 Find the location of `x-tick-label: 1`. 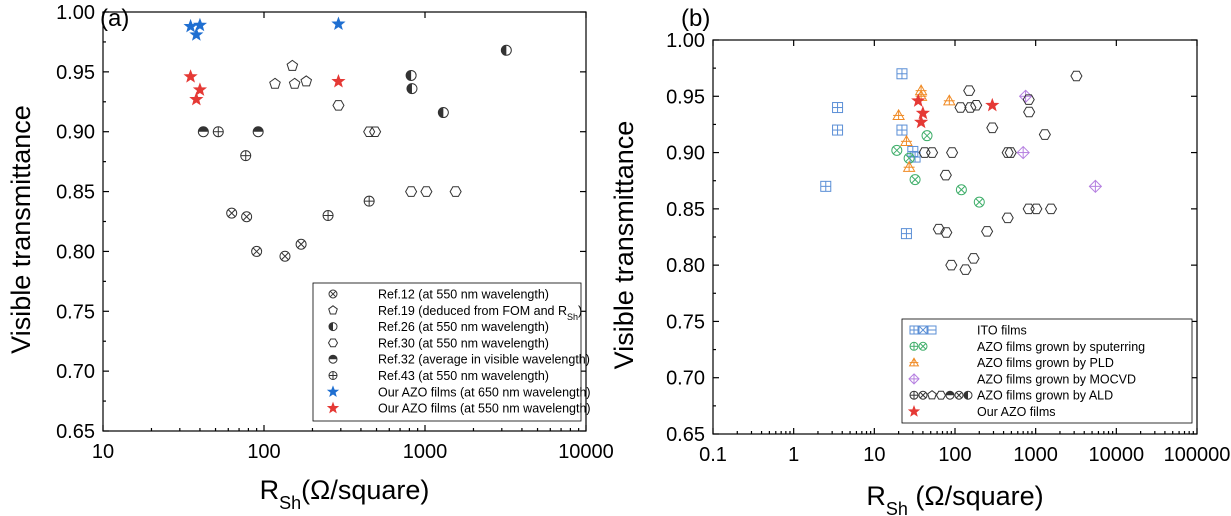

x-tick-label: 1 is located at coordinates (793, 455).